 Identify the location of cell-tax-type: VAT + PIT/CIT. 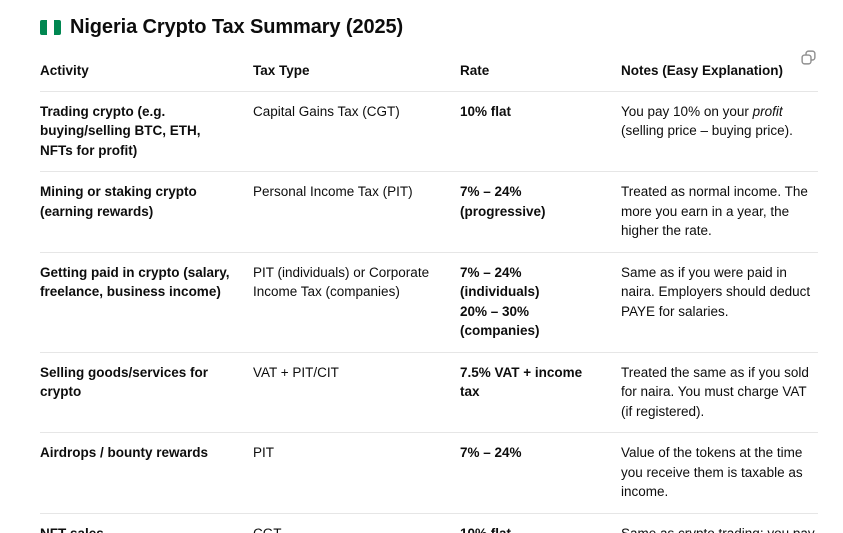
(356, 392).